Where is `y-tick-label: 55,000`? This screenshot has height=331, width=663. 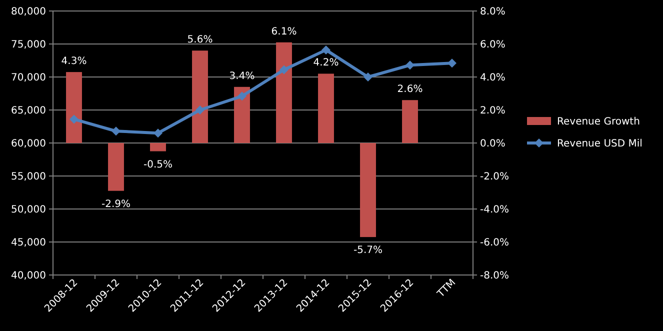 y-tick-label: 55,000 is located at coordinates (28, 177).